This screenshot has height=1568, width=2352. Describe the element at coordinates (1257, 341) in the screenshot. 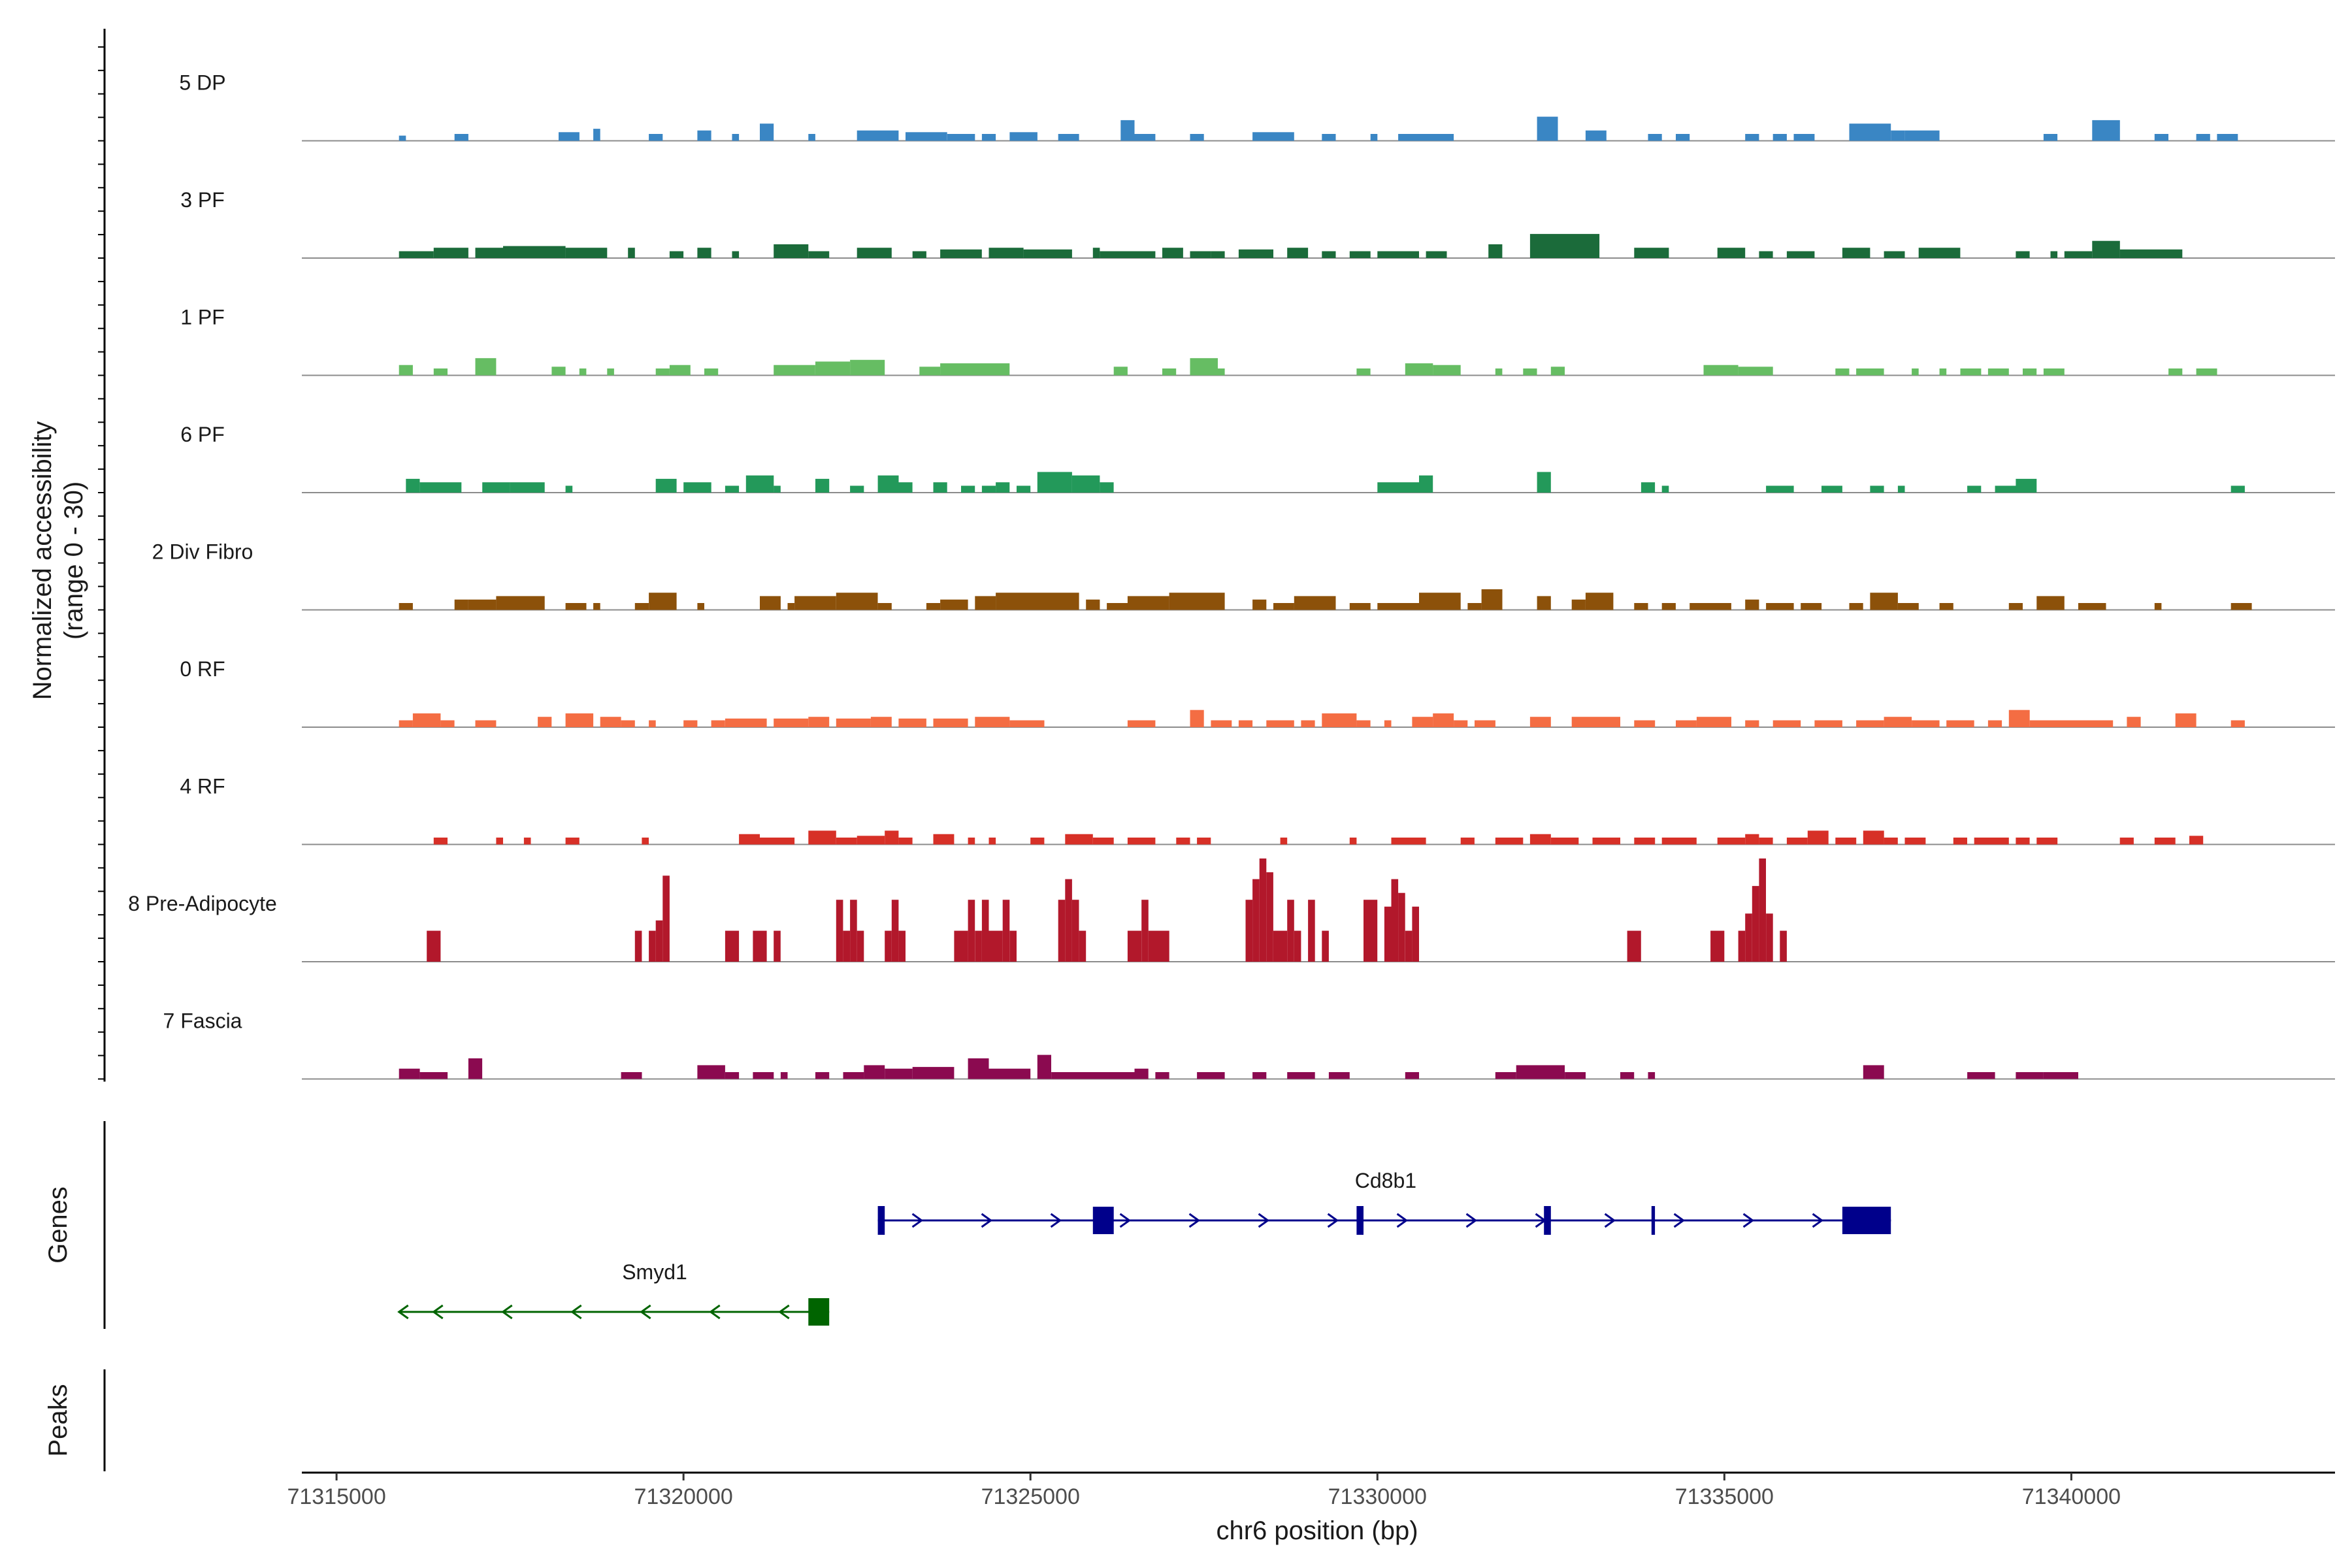

I see `track-1-pf: 1 PF` at that location.